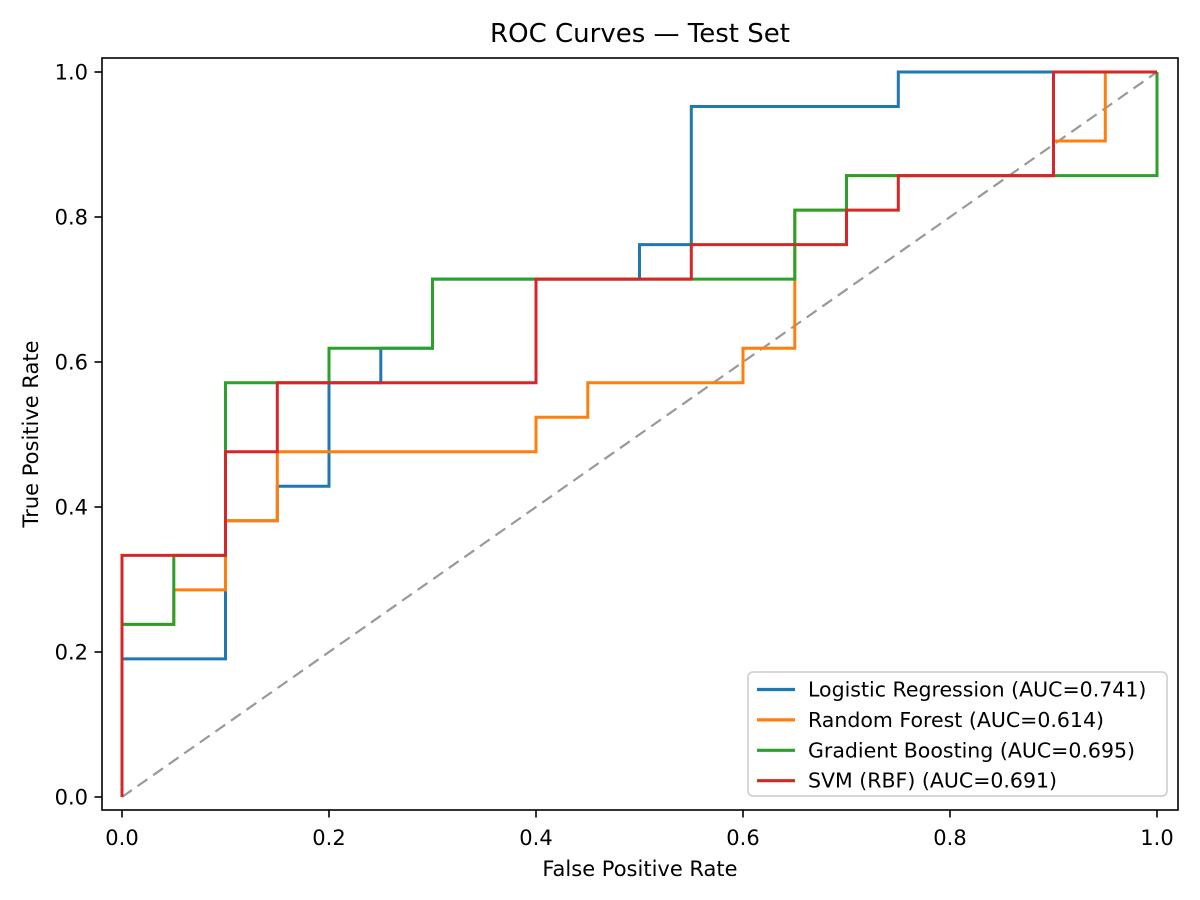 The image size is (1200, 900). Describe the element at coordinates (977, 690) in the screenshot. I see `legend-label-logistic-regression: Logistic Regression (AUC=0.741)` at that location.